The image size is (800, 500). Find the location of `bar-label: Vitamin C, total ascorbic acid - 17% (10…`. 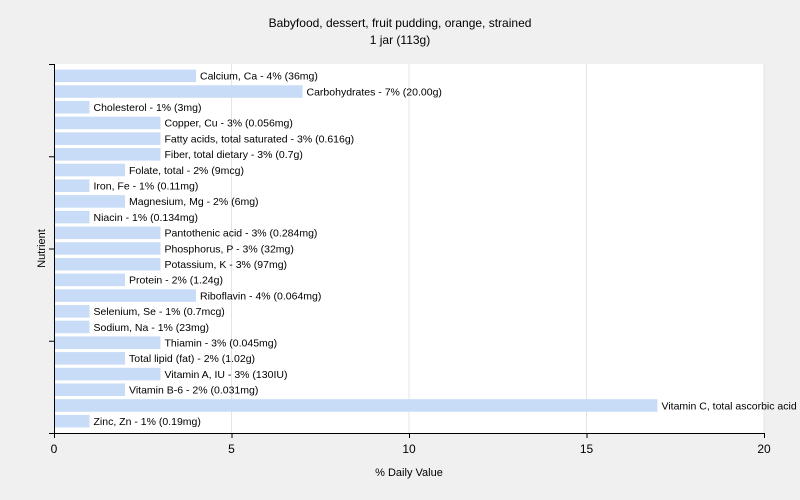

bar-label: Vitamin C, total ascorbic acid - 17% (10… is located at coordinates (731, 406).